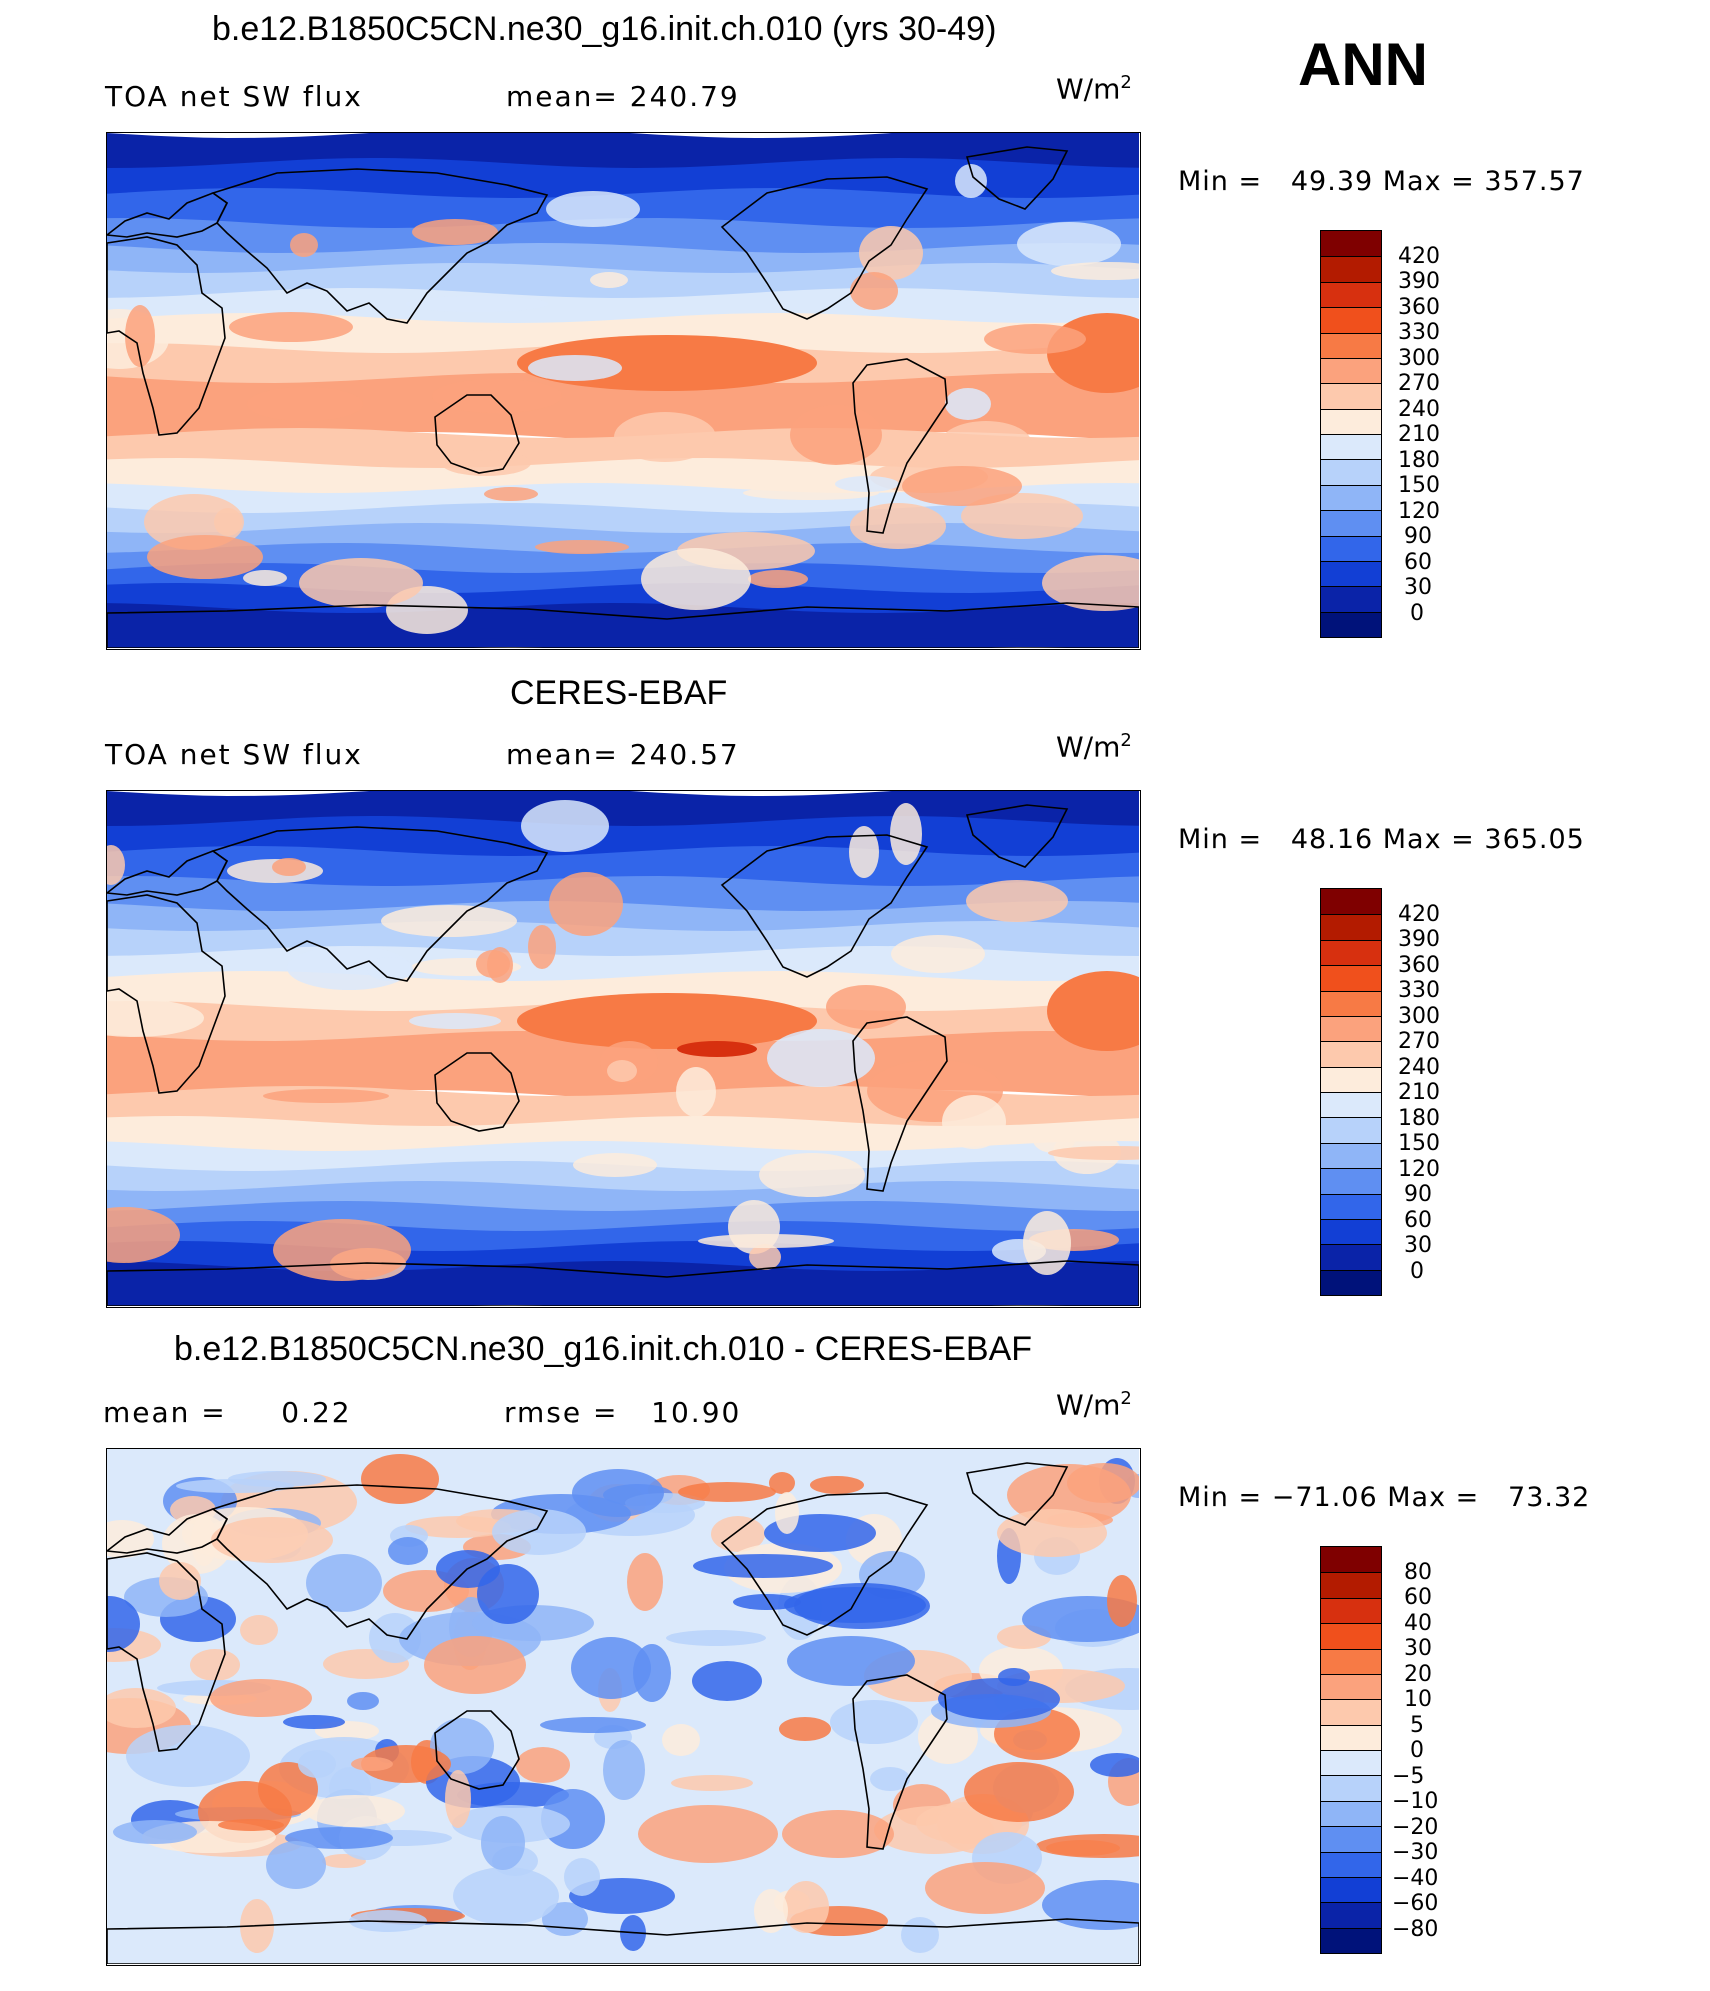  What do you see at coordinates (1419, 332) in the screenshot?
I see `colorbar-tick-label: 330` at bounding box center [1419, 332].